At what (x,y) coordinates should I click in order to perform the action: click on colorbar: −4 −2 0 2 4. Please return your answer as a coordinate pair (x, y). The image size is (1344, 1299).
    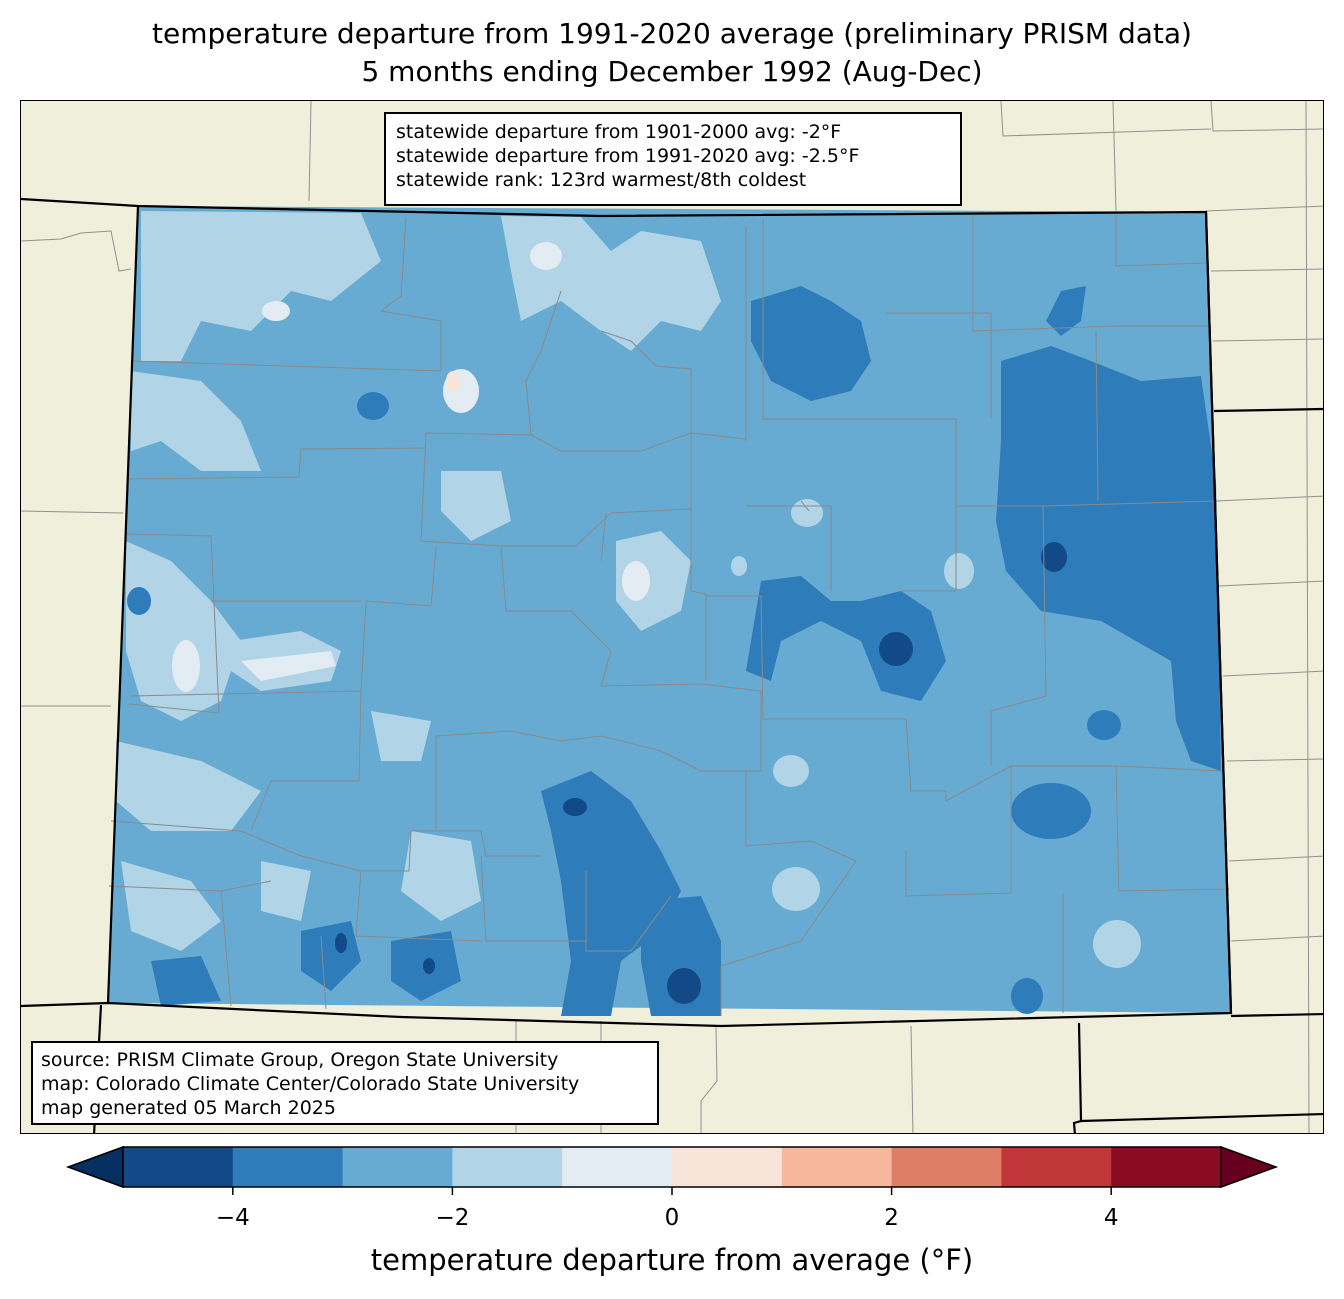
    Looking at the image, I should click on (672, 1210).